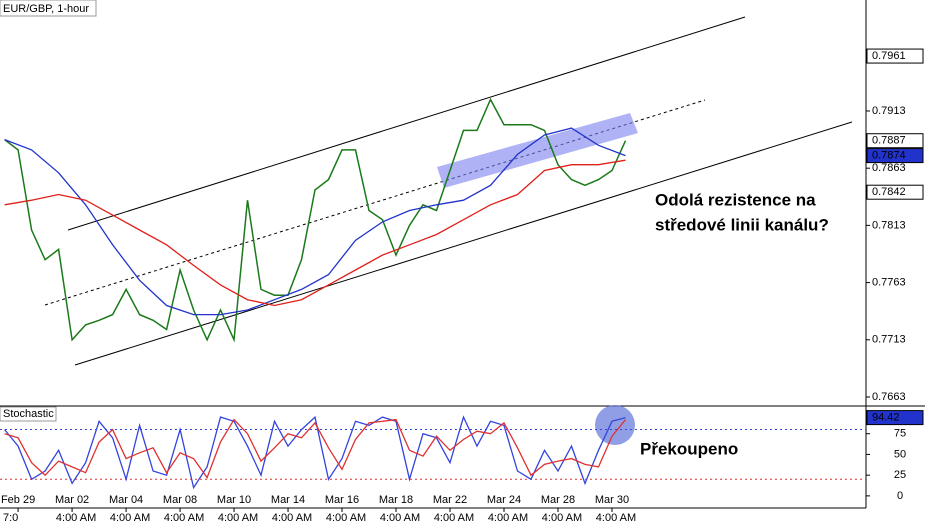 This screenshot has width=925, height=525. I want to click on x-tick-label: Mar 28, so click(558, 500).